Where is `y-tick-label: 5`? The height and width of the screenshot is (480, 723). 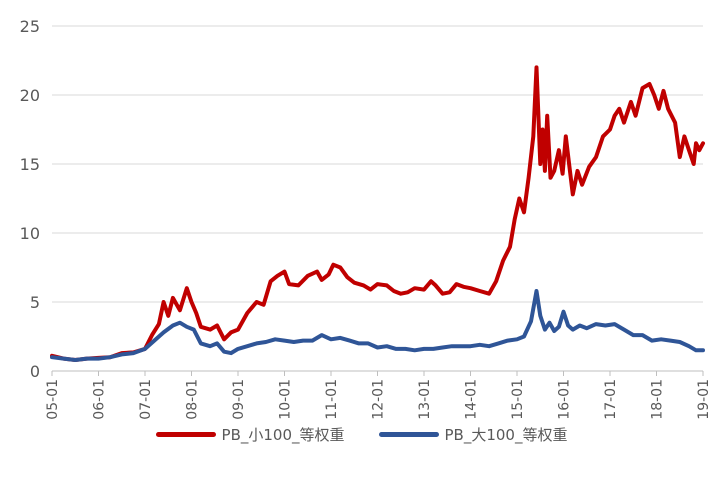
y-tick-label: 5 is located at coordinates (35, 302).